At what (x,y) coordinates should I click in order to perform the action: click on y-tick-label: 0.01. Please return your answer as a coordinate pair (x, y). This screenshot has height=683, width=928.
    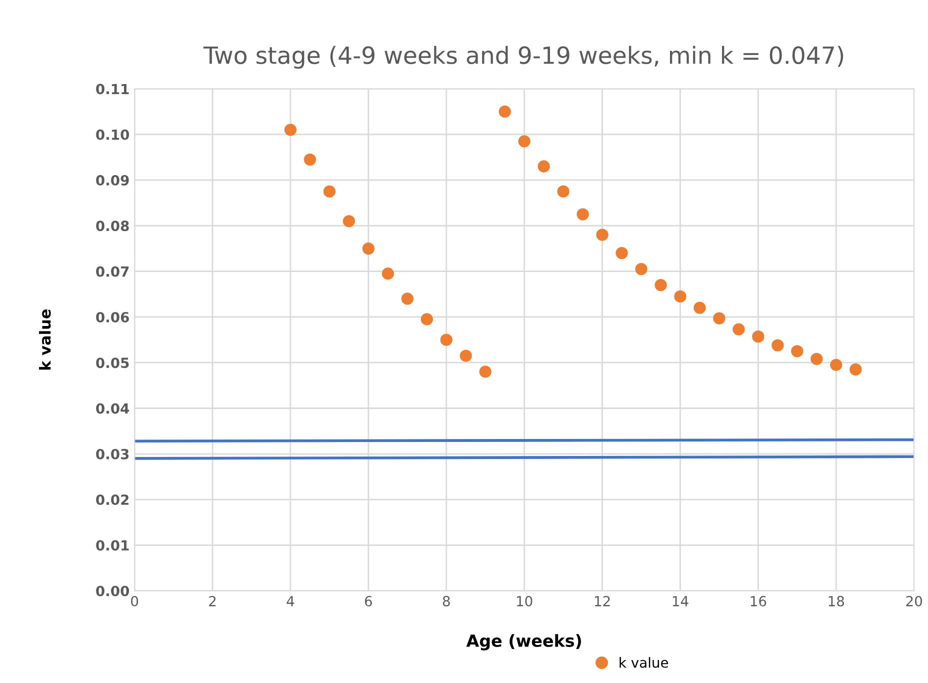
    Looking at the image, I should click on (112, 545).